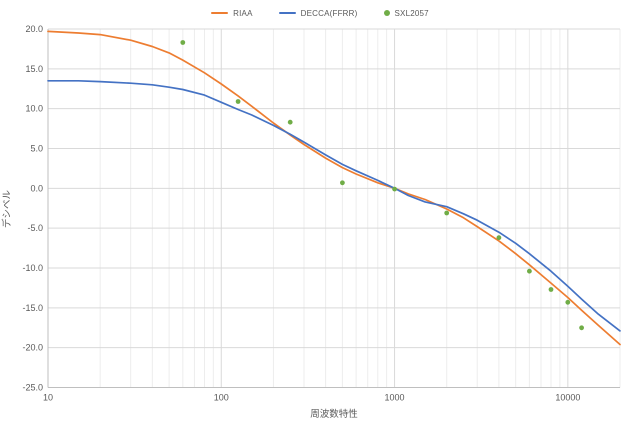  What do you see at coordinates (34, 69) in the screenshot?
I see `y-tick-label: 15.0` at bounding box center [34, 69].